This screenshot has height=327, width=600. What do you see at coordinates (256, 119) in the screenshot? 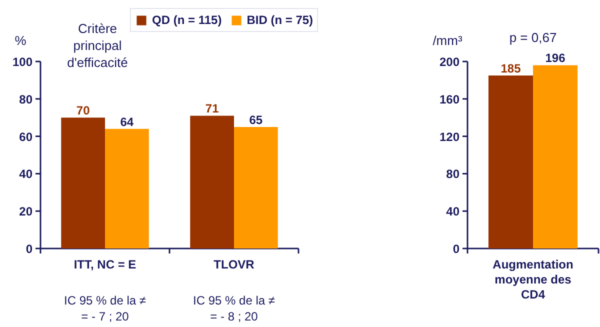
I see `data-label: 65` at bounding box center [256, 119].